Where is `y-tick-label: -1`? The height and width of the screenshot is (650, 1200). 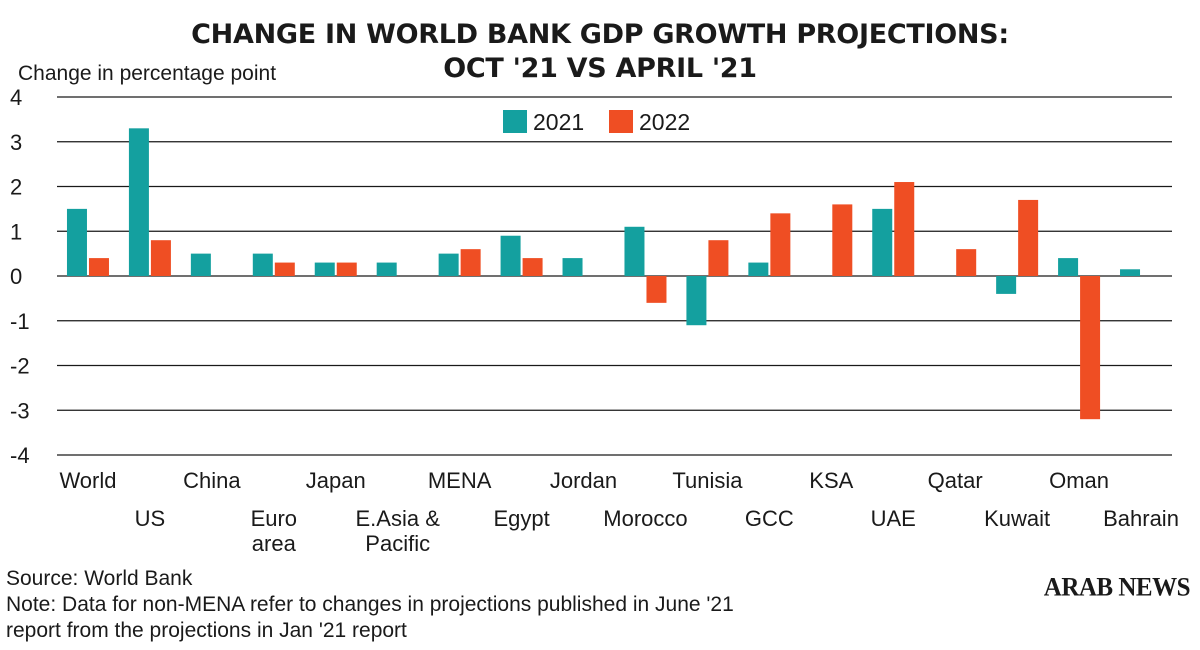
y-tick-label: -1 is located at coordinates (20, 321).